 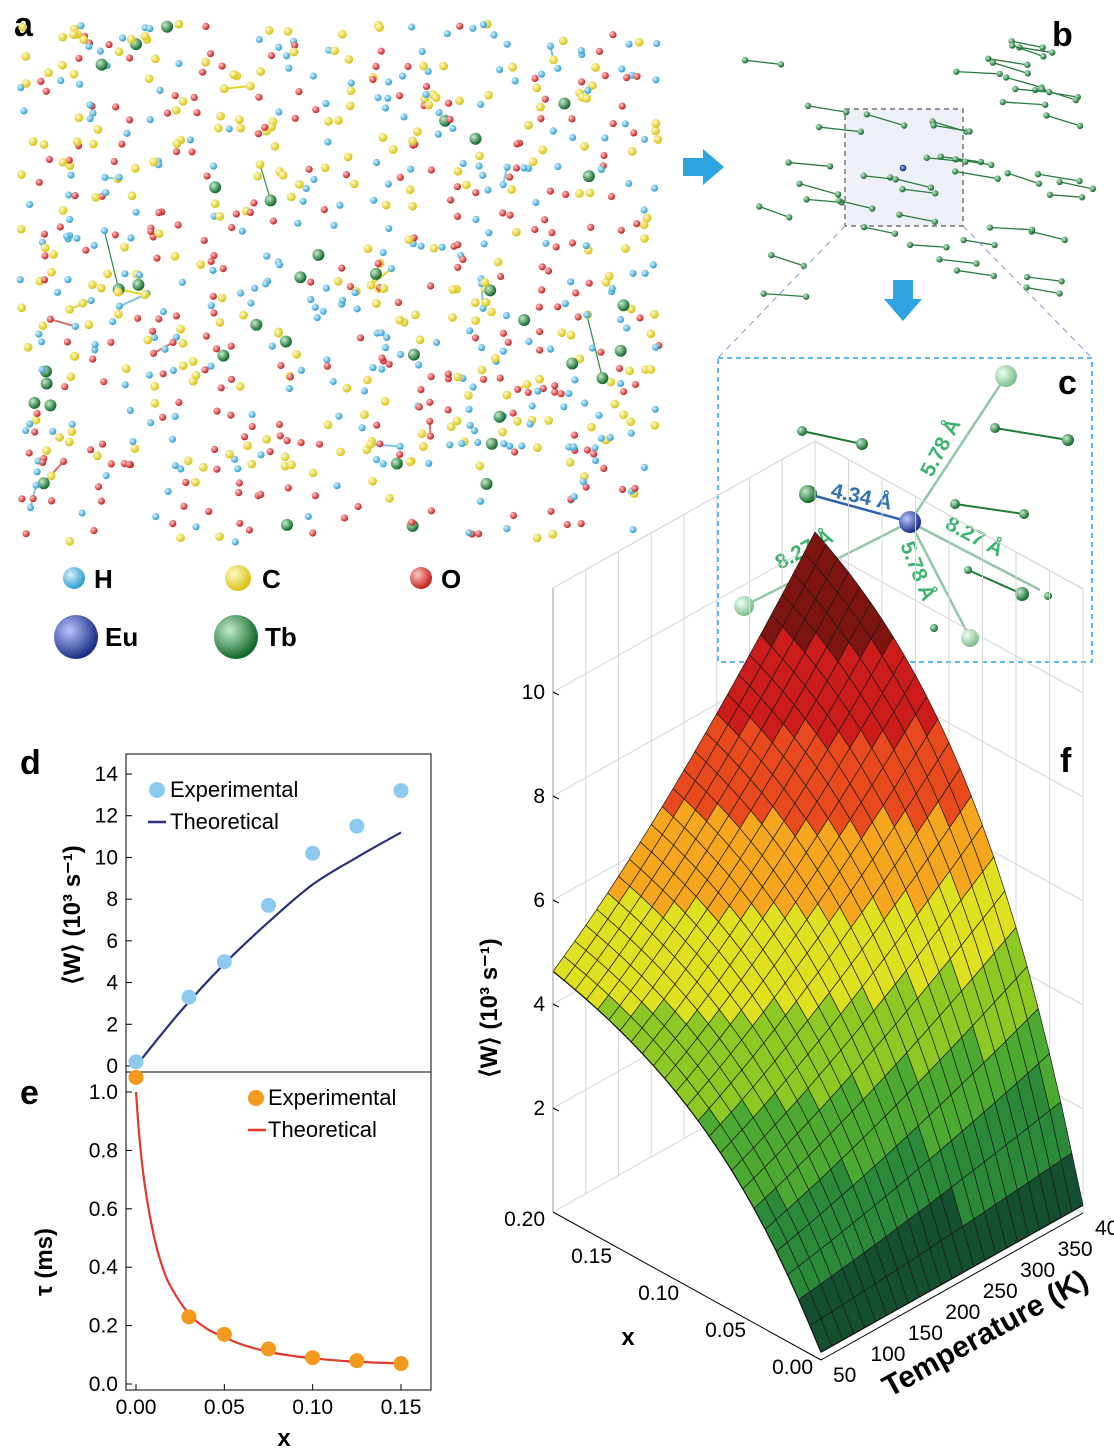 I want to click on z-tick-label: 8, so click(x=539, y=796).